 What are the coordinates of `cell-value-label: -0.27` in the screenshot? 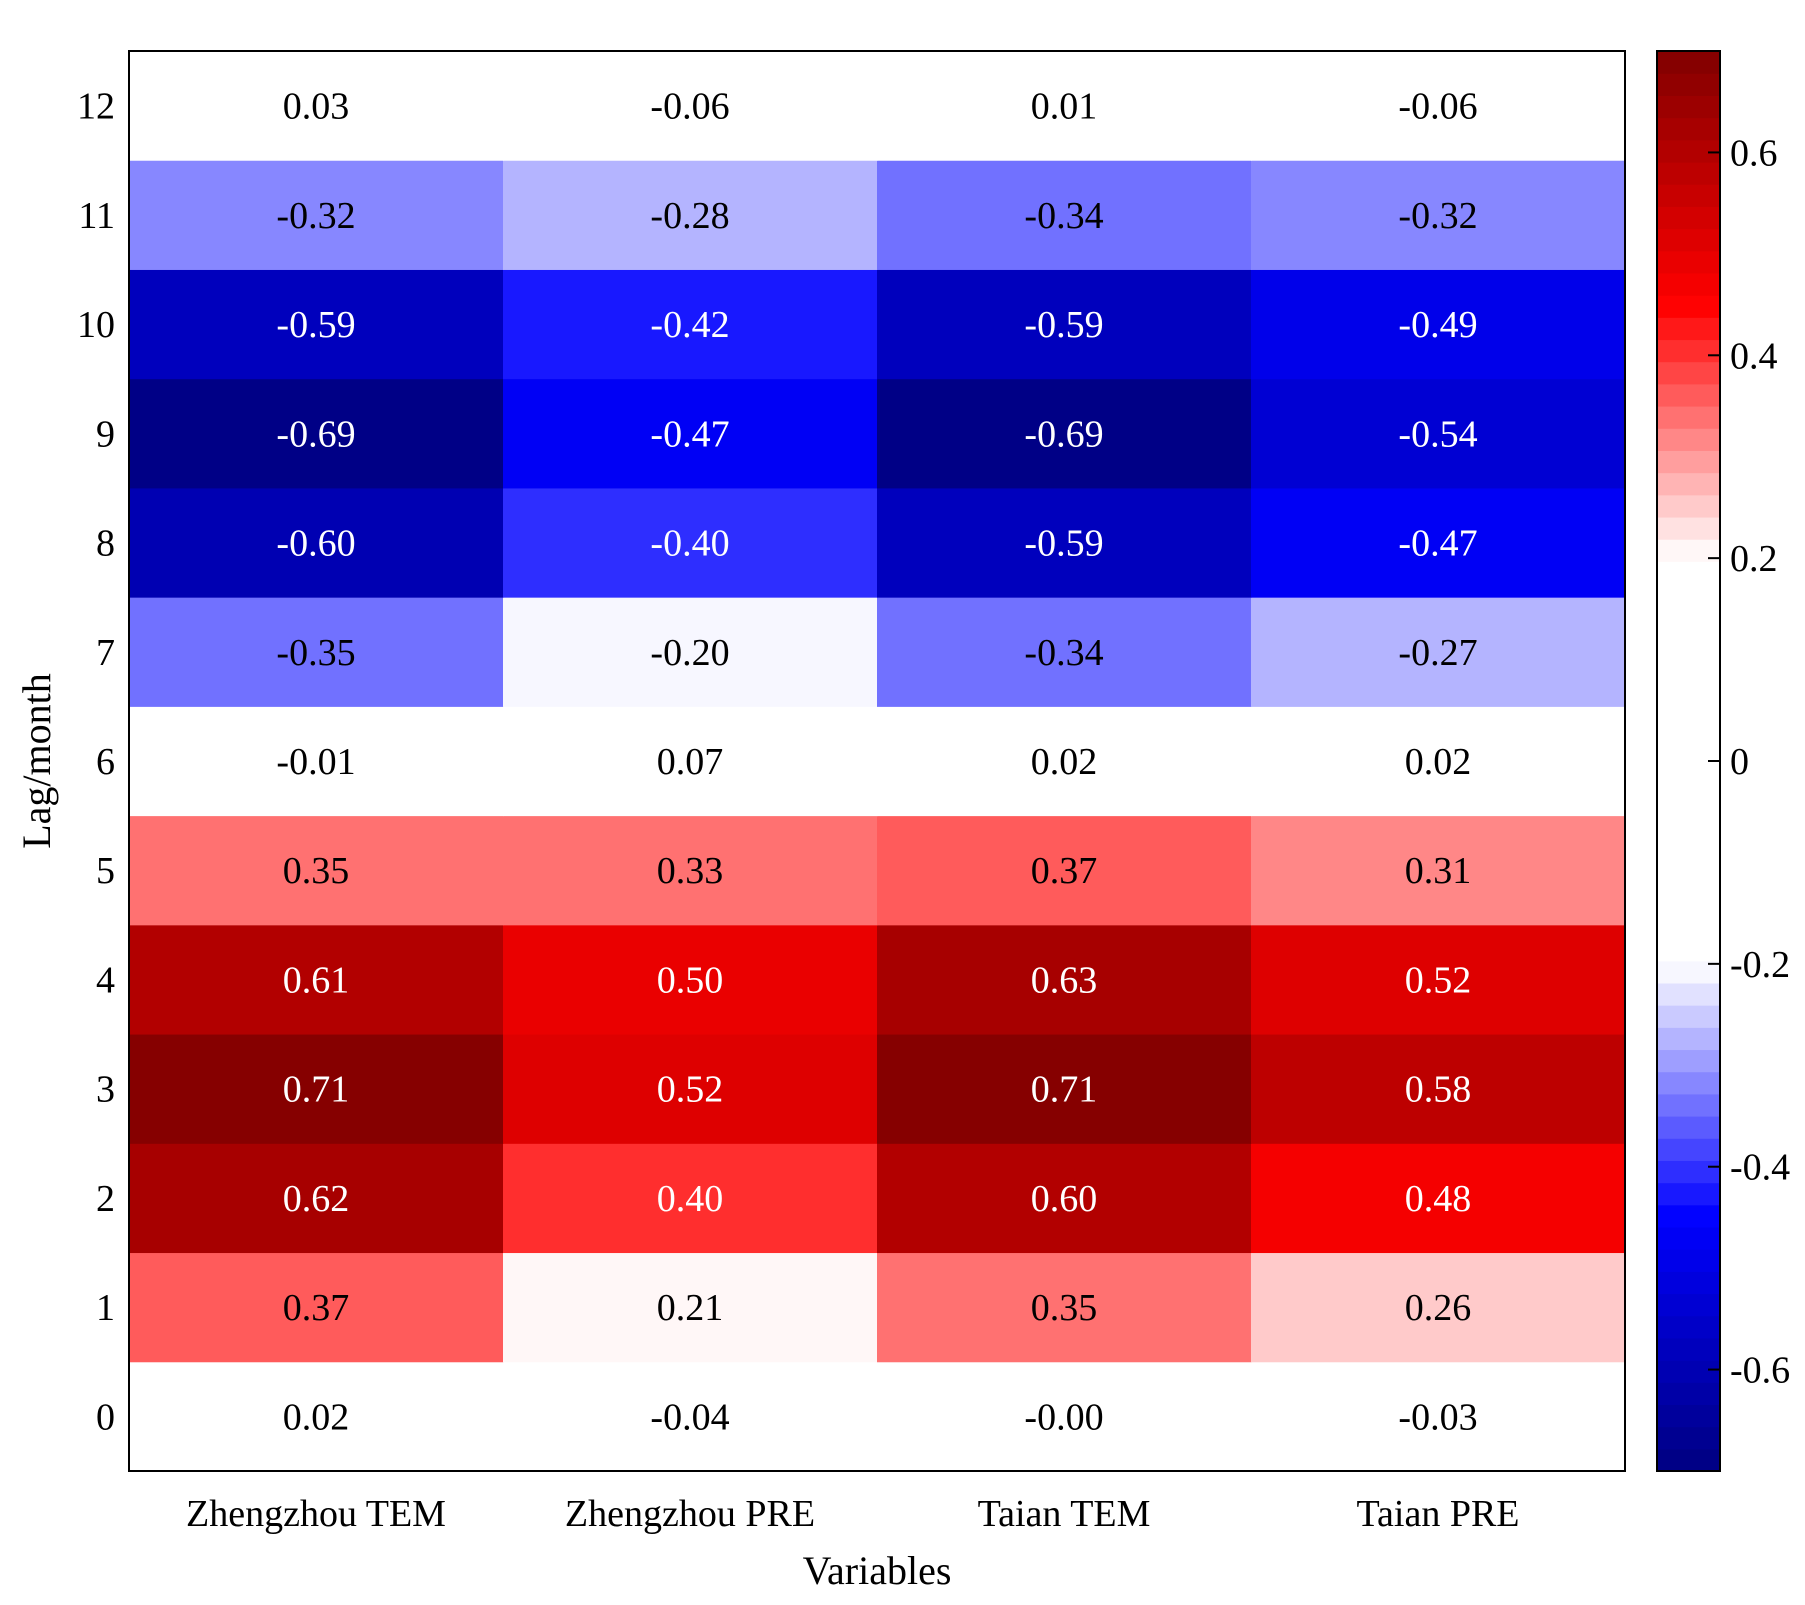 It's located at (1437, 653).